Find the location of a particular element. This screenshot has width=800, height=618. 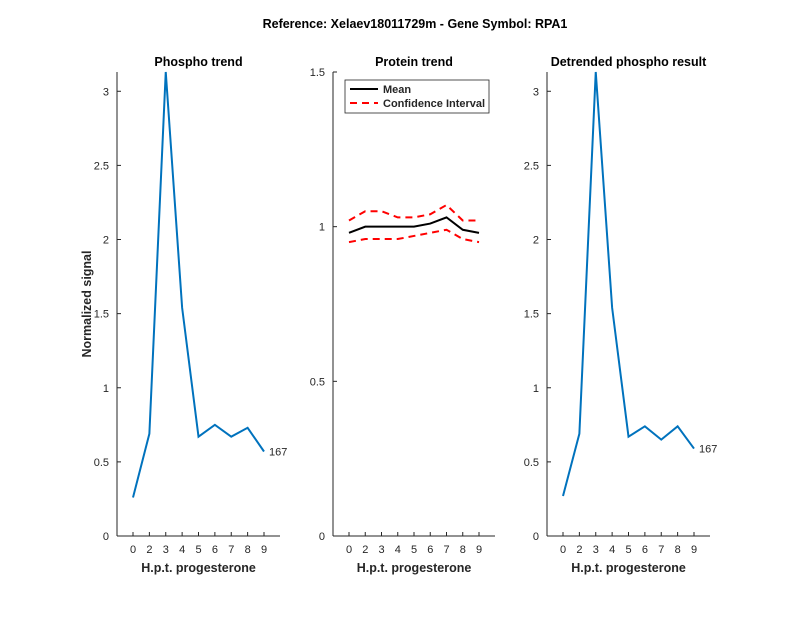

legend-label: Mean is located at coordinates (397, 90).